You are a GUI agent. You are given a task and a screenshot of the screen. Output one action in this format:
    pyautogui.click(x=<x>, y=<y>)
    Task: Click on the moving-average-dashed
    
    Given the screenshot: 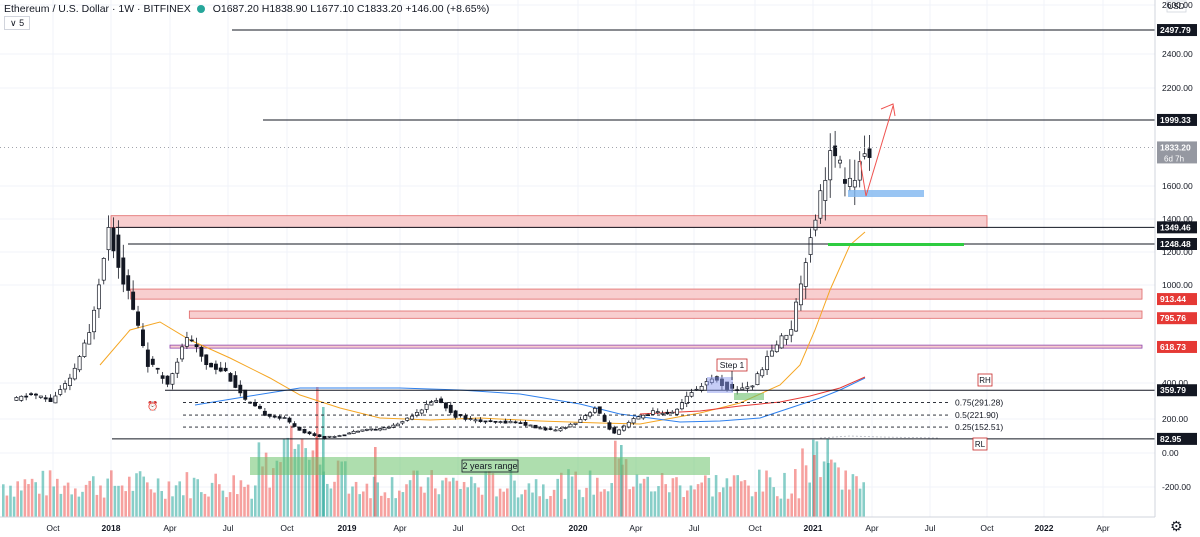 What is the action you would take?
    pyautogui.click(x=880, y=437)
    